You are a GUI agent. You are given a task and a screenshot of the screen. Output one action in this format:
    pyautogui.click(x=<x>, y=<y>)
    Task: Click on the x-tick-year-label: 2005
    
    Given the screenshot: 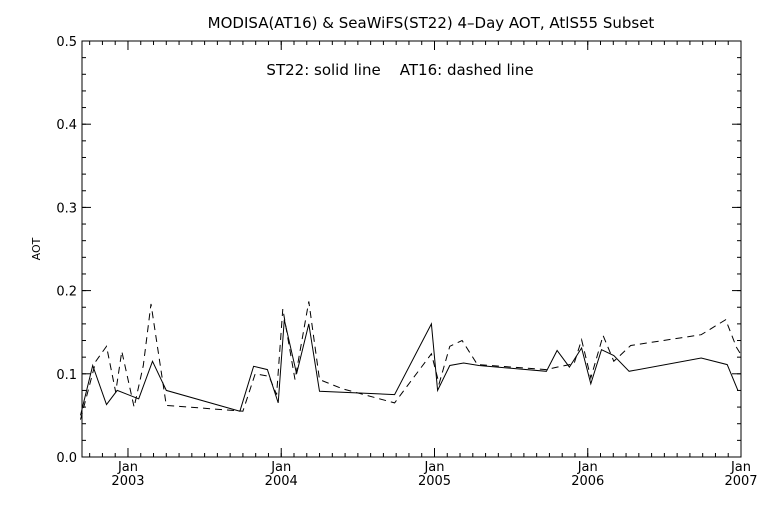 What is the action you would take?
    pyautogui.click(x=434, y=481)
    